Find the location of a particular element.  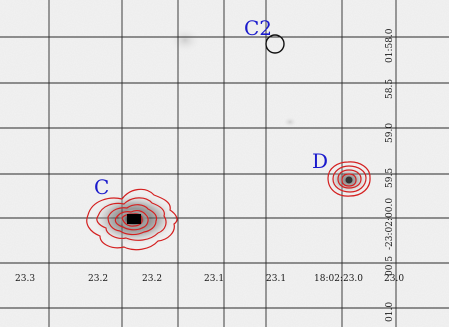

source-label-c: C is located at coordinates (101, 187).